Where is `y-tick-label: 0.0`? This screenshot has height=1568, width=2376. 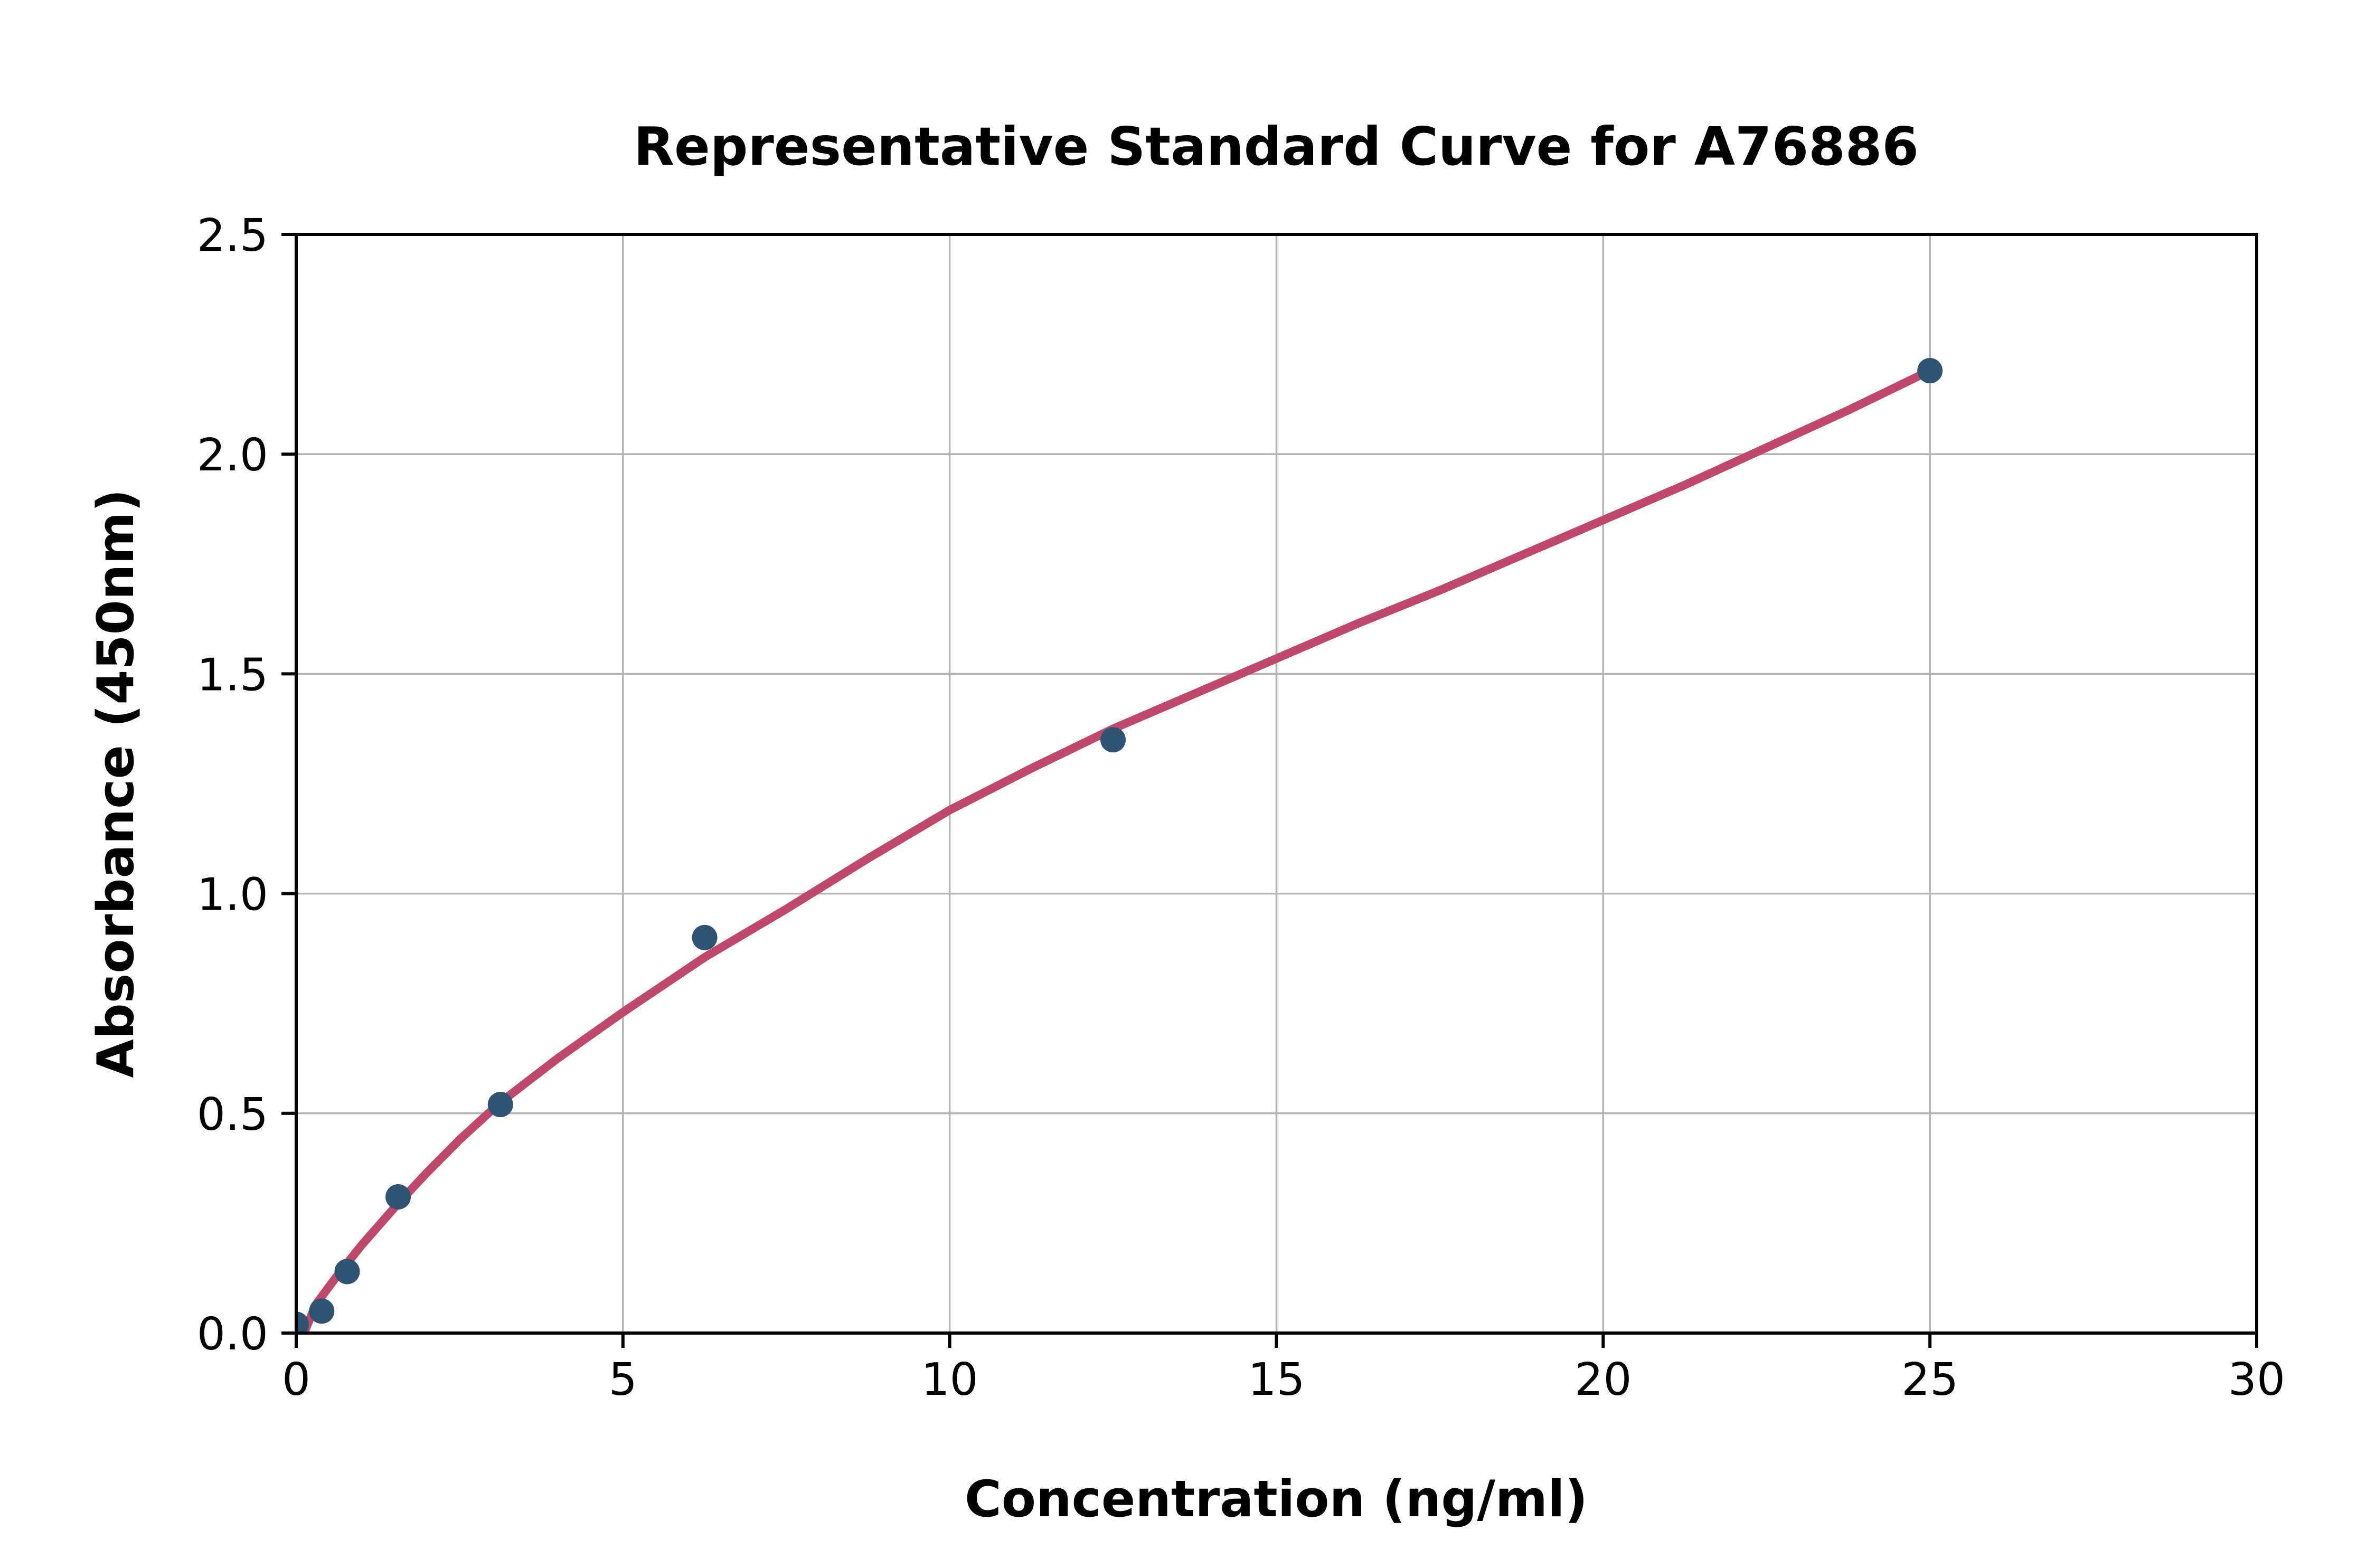
y-tick-label: 0.0 is located at coordinates (233, 1335).